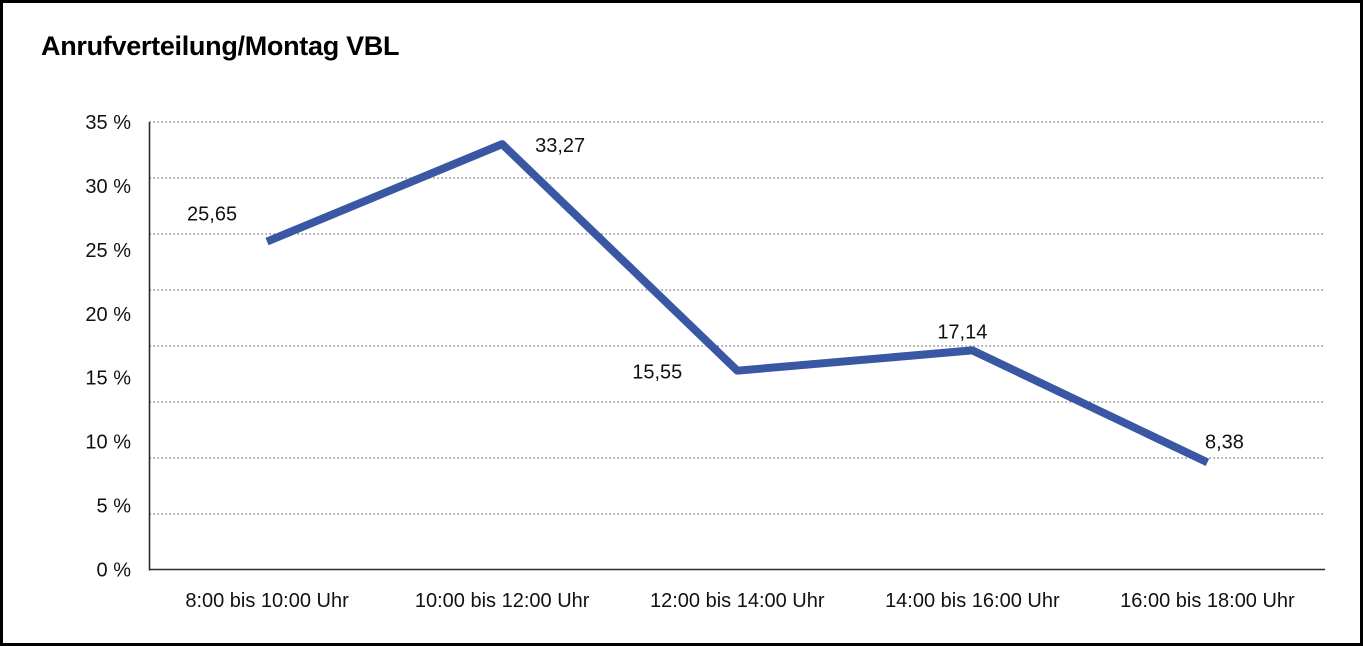  I want to click on x-axis-label: 12:00 bis 14:00 Uhr, so click(737, 601).